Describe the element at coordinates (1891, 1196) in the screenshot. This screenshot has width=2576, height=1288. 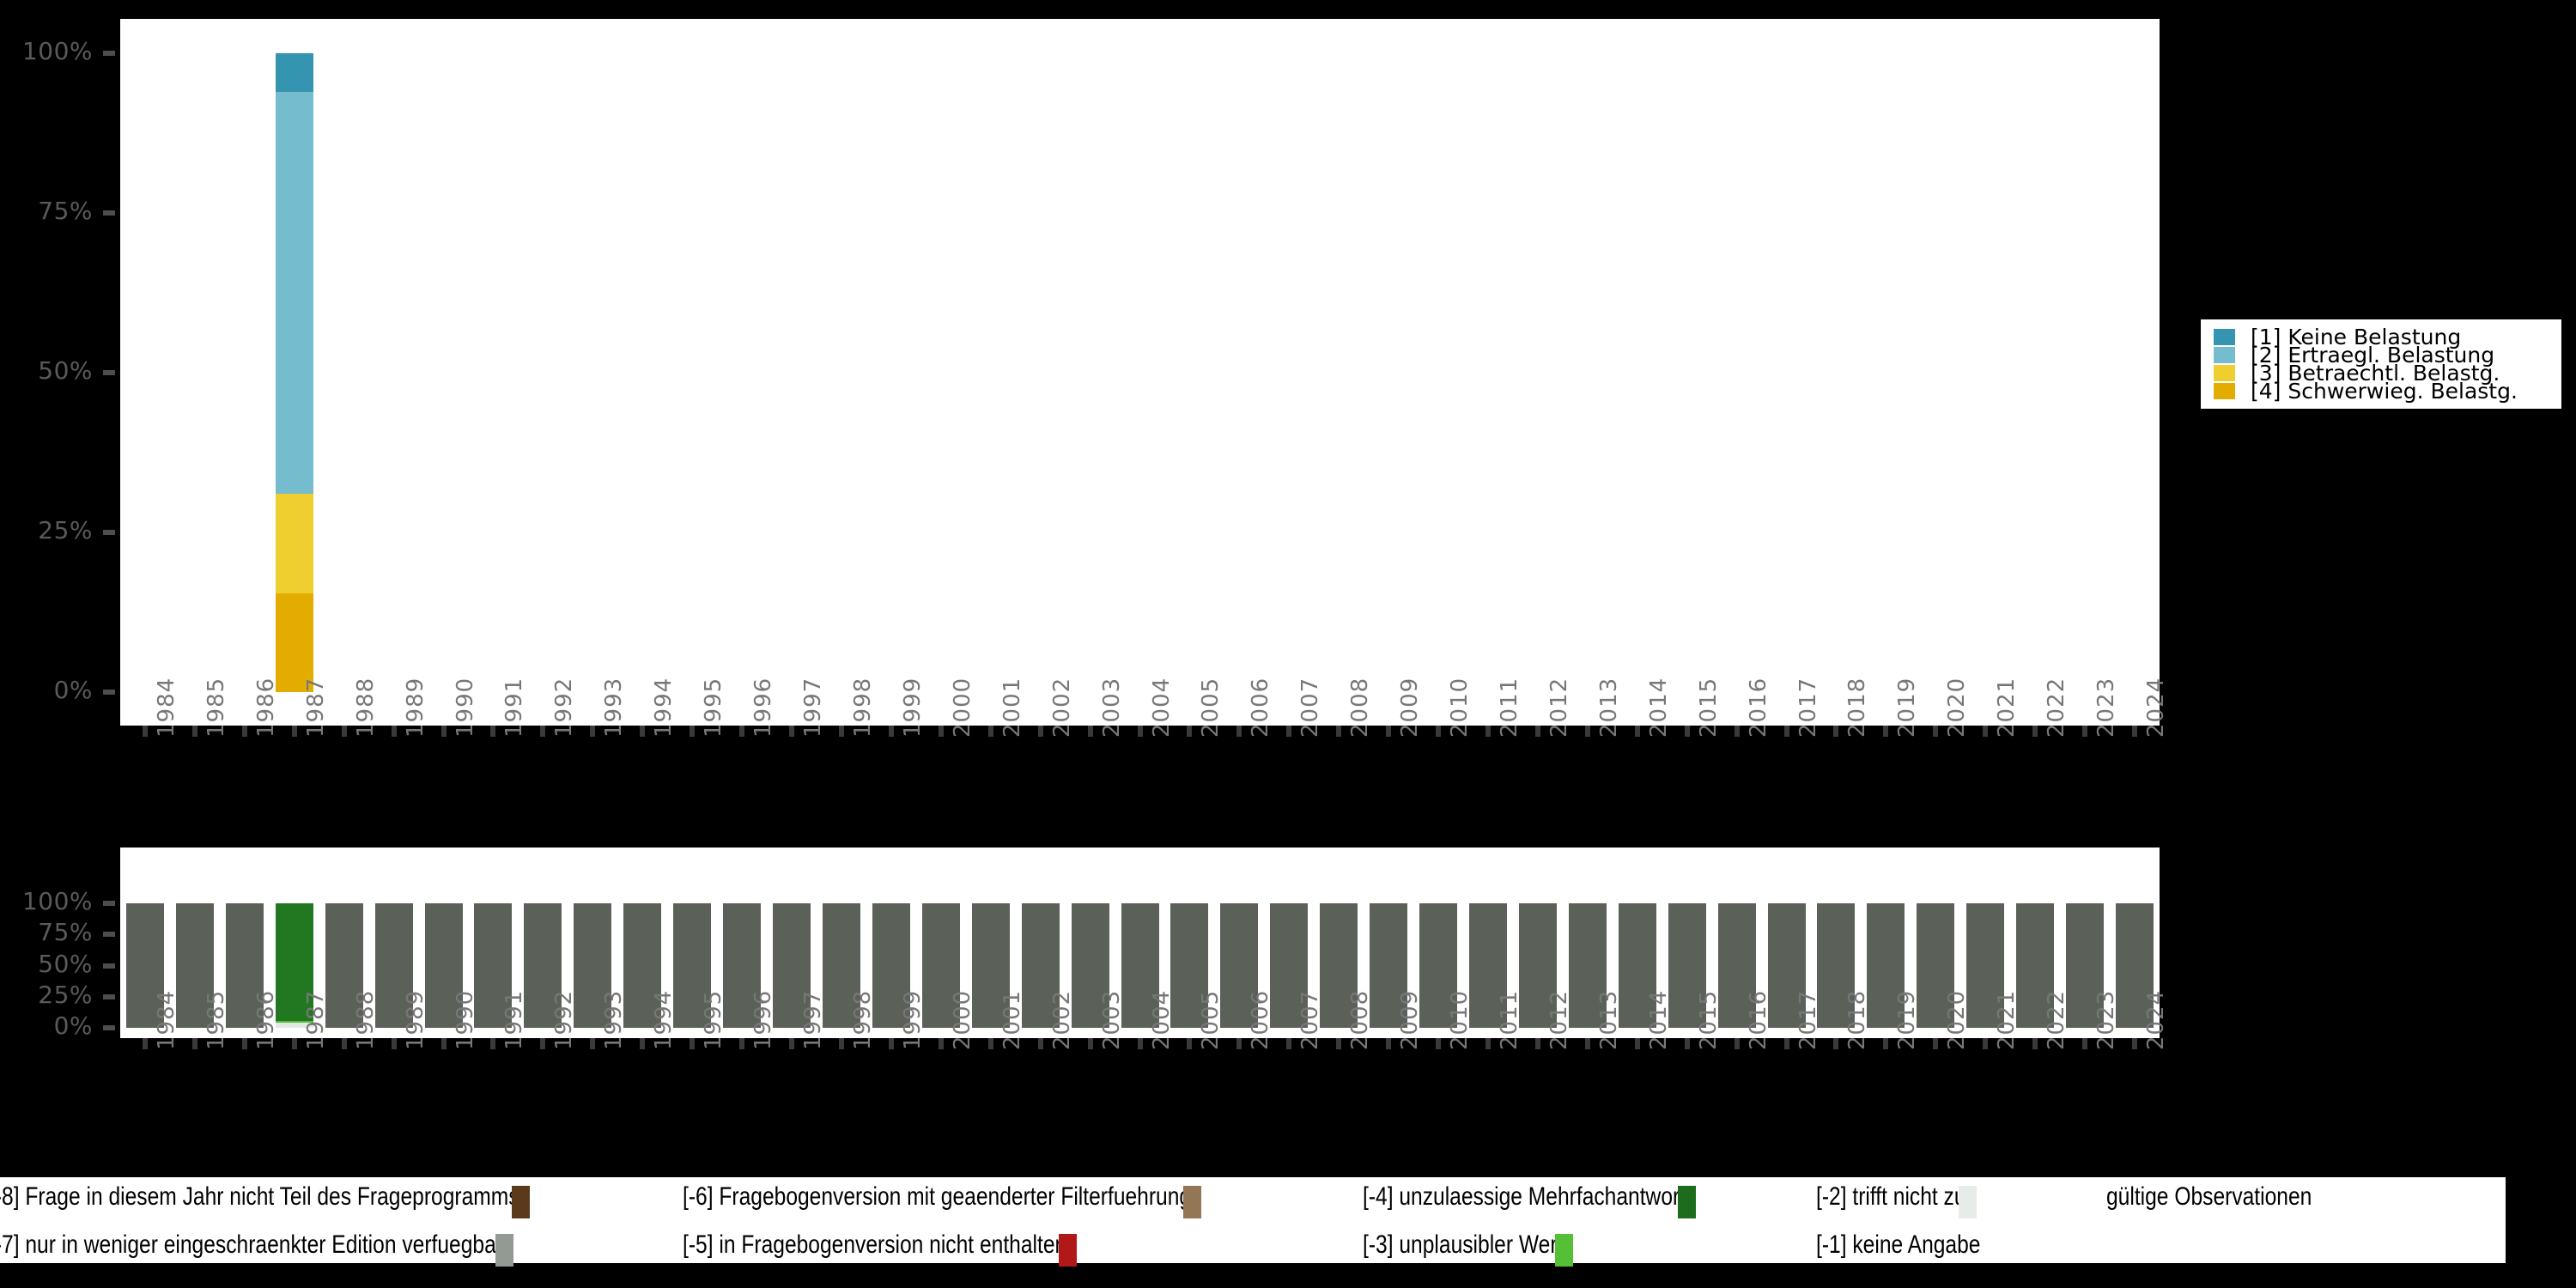
I see `missing-legend-label: [-2] trifft nicht zu` at that location.